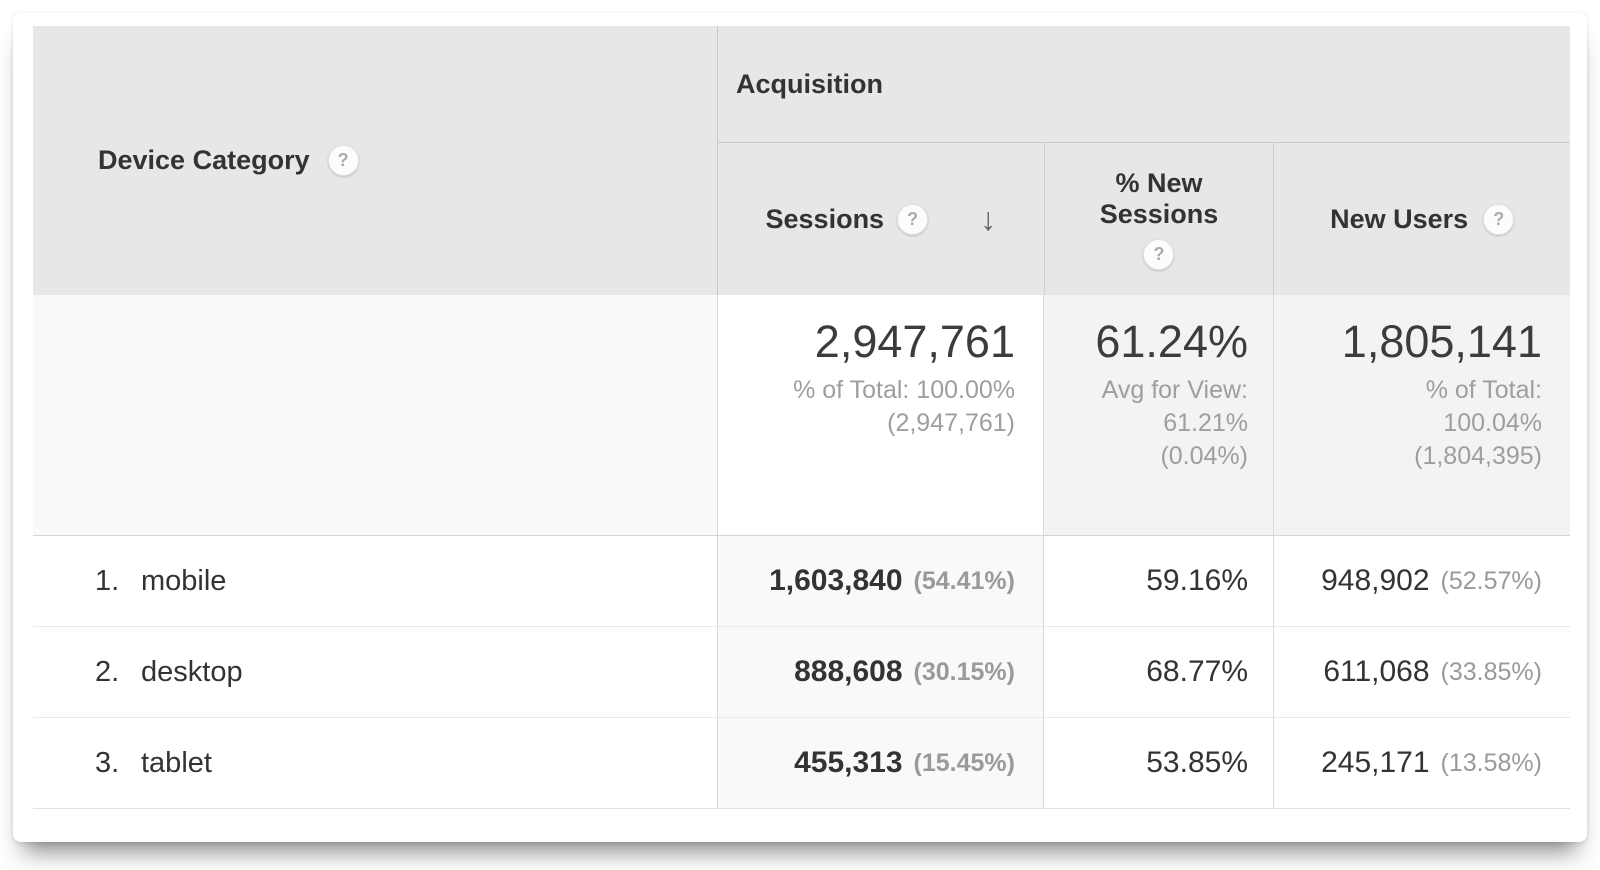 This screenshot has width=1600, height=870. I want to click on new-sessions-value: 59.16%, so click(1197, 580).